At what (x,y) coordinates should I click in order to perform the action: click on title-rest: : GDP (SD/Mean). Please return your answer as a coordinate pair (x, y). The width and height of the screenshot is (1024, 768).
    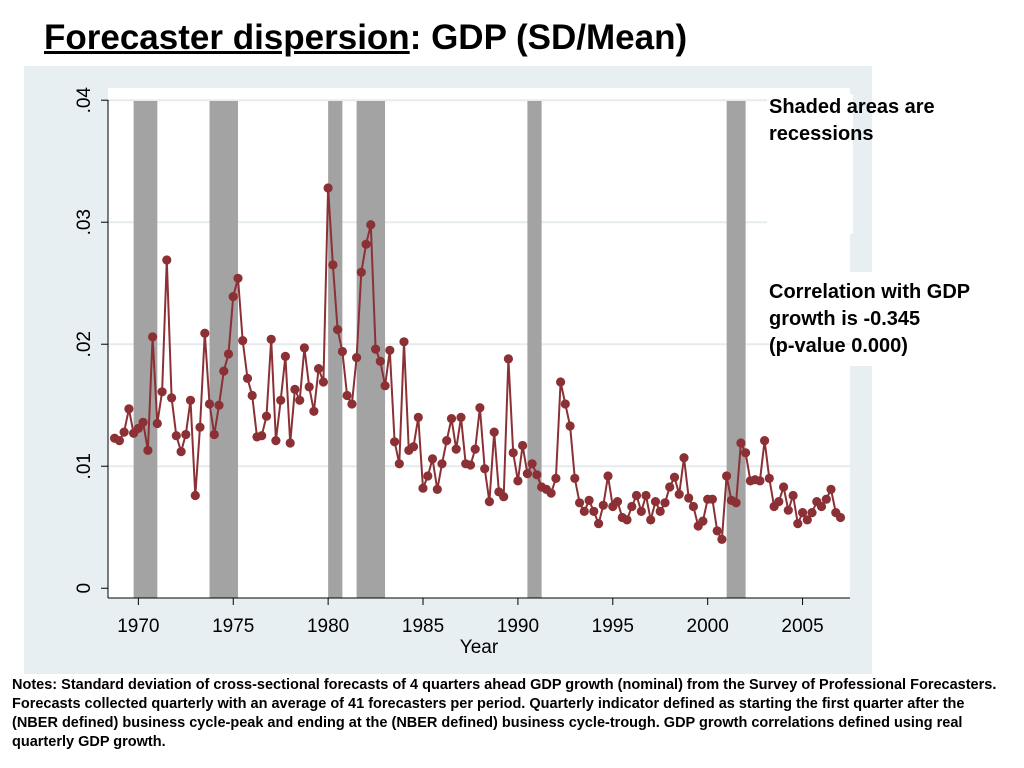
    Looking at the image, I should click on (548, 37).